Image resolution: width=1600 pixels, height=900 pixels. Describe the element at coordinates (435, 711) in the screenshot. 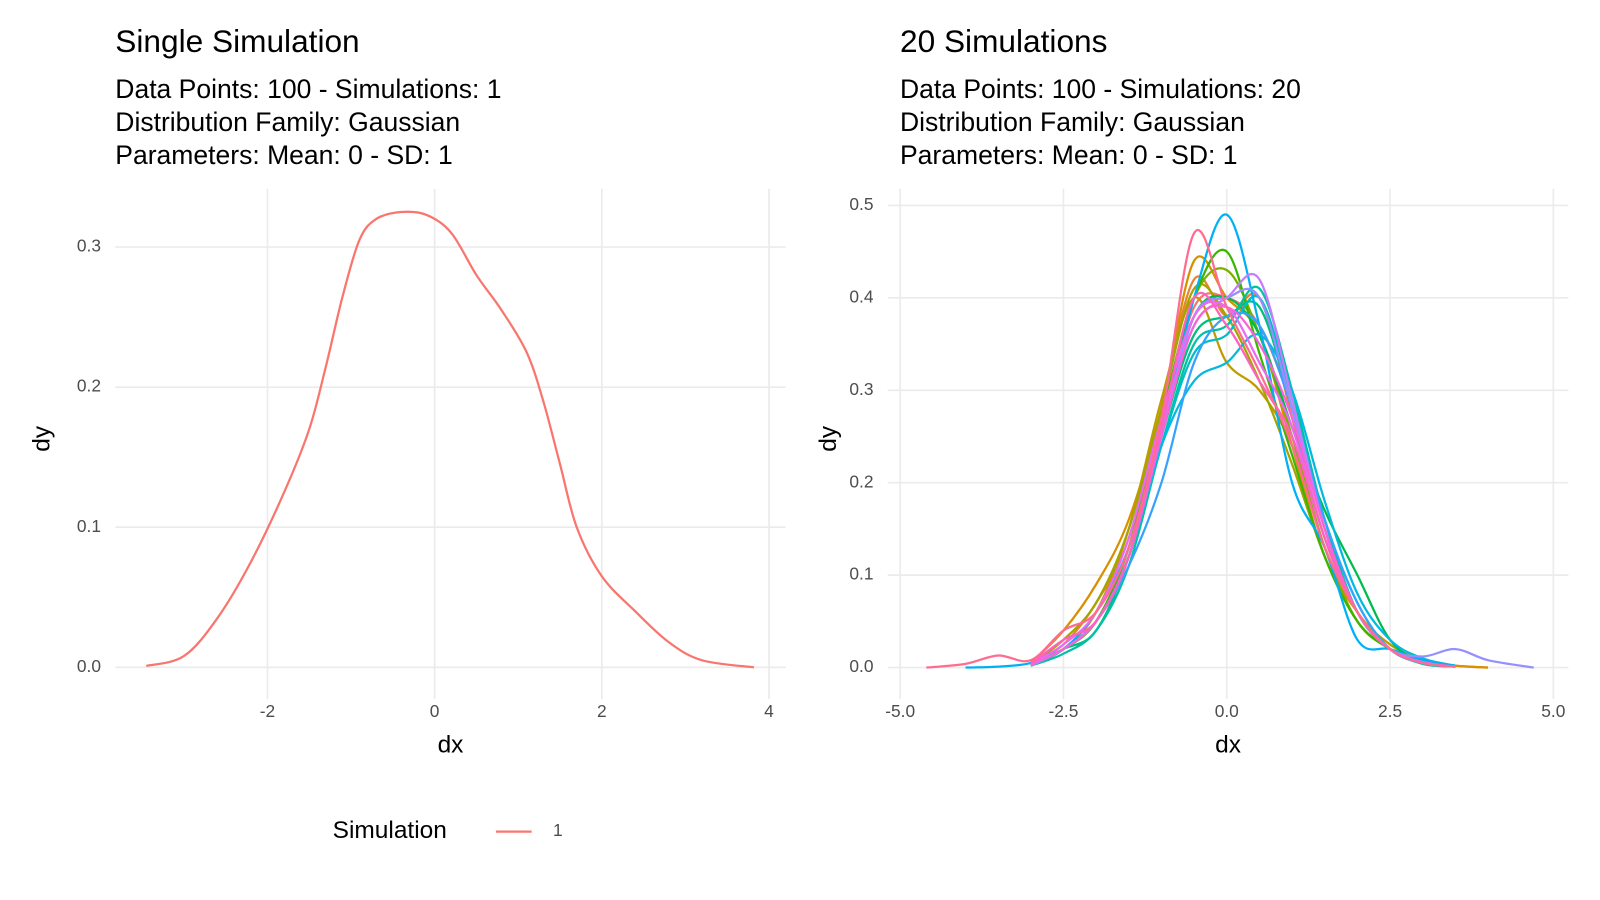

I see `x-tick-label: 0` at that location.